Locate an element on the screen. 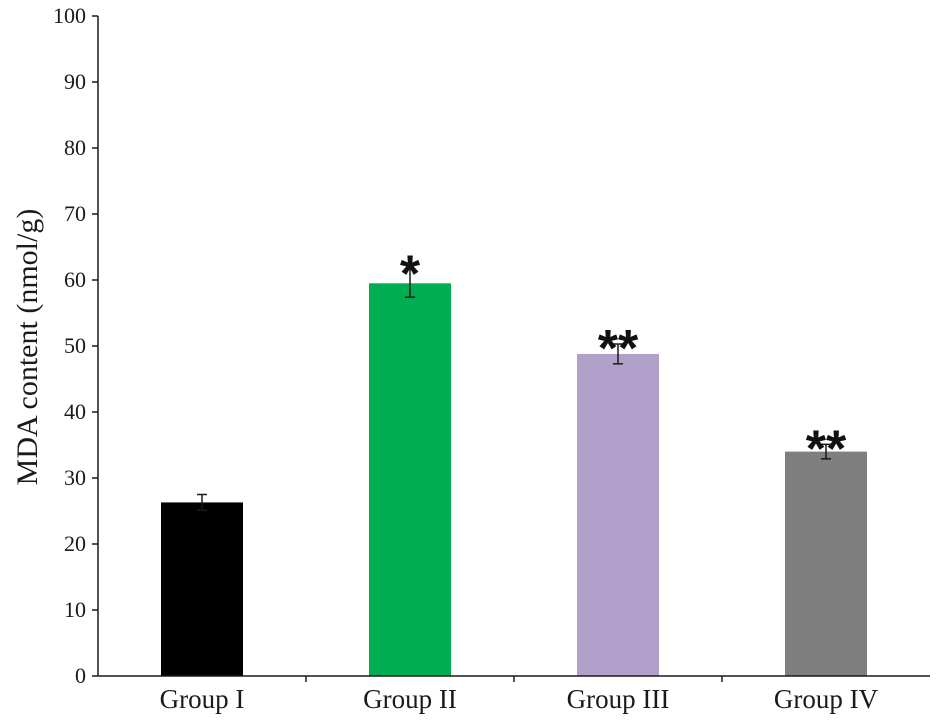 The image size is (945, 725). y-tick-label: 30 is located at coordinates (75, 477).